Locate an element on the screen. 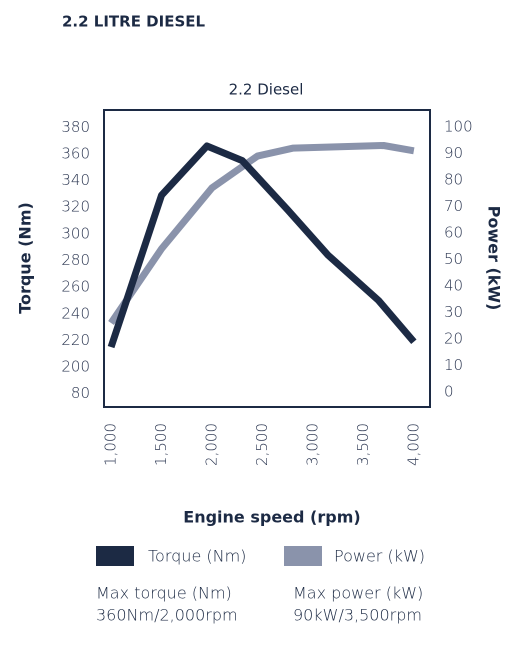 The image size is (525, 649). x-tick-label: 3,000 is located at coordinates (312, 444).